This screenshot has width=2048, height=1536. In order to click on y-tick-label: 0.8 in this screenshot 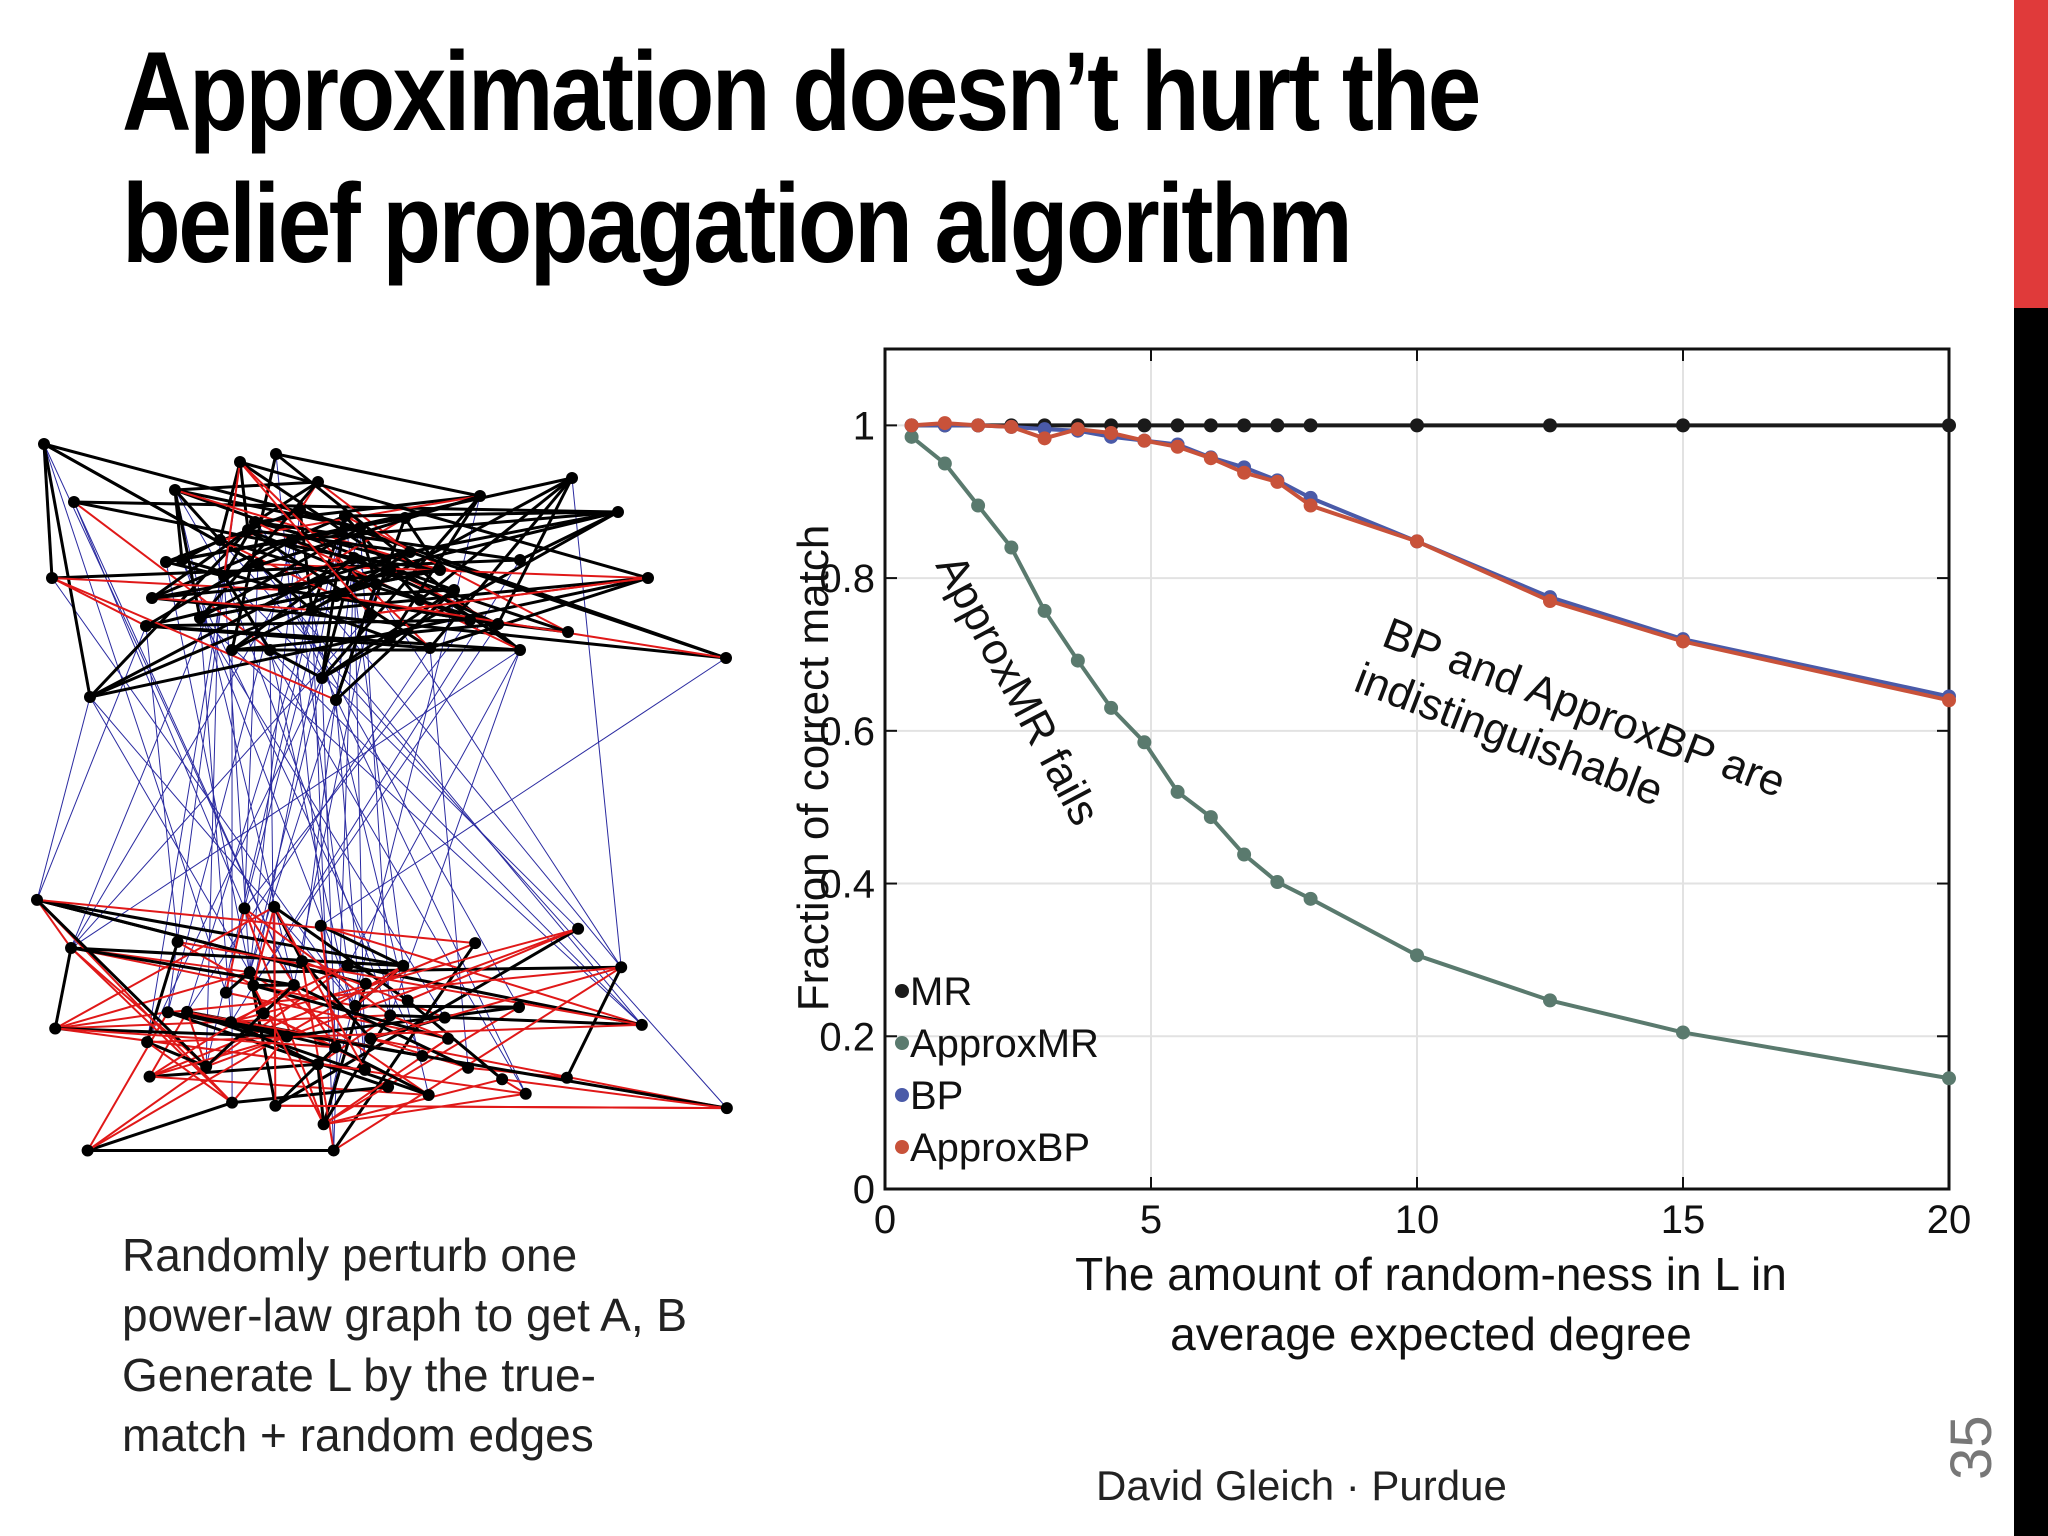, I will do `click(847, 579)`.